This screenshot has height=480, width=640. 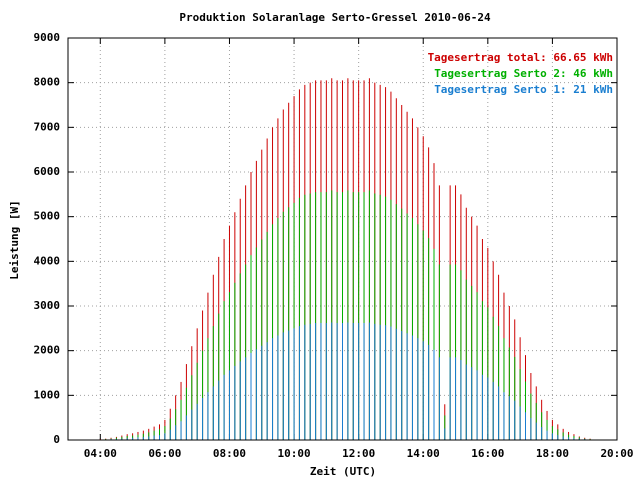 I want to click on legend-entry: Tagesertrag total: 66.65 kWh, so click(x=520, y=57).